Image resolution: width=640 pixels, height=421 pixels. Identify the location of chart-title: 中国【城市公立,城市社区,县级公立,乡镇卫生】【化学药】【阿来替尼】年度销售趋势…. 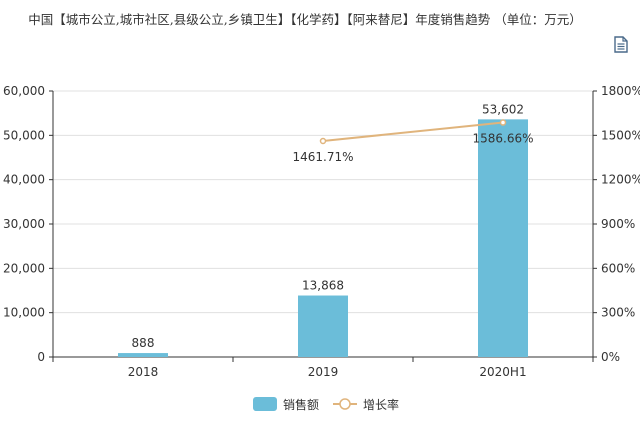
(305, 19).